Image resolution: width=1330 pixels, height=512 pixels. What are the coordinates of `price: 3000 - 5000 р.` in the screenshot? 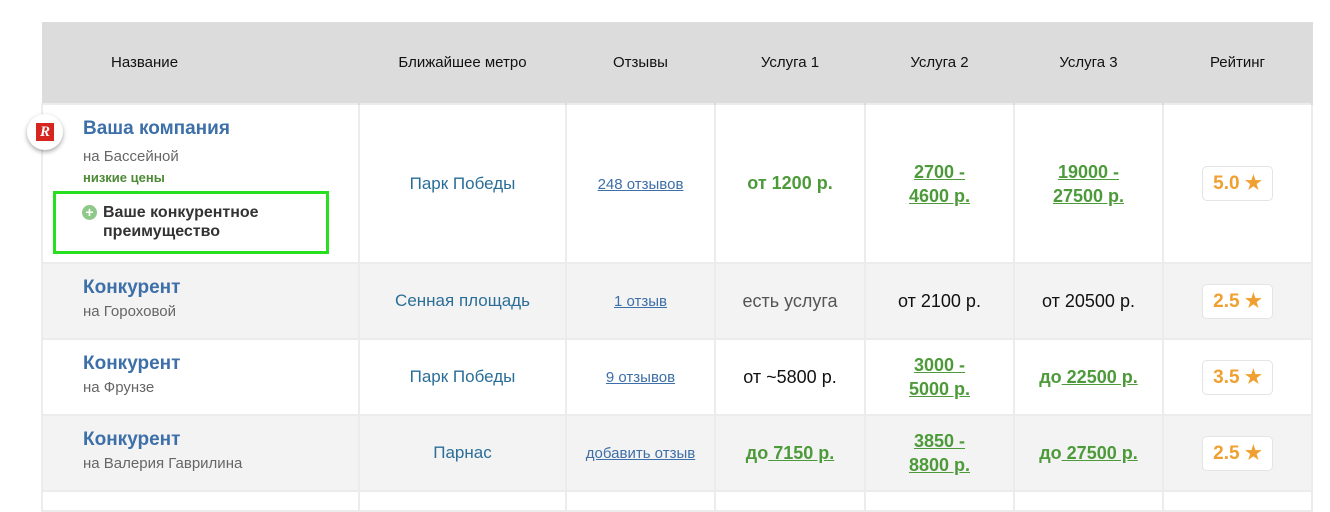 It's located at (939, 377).